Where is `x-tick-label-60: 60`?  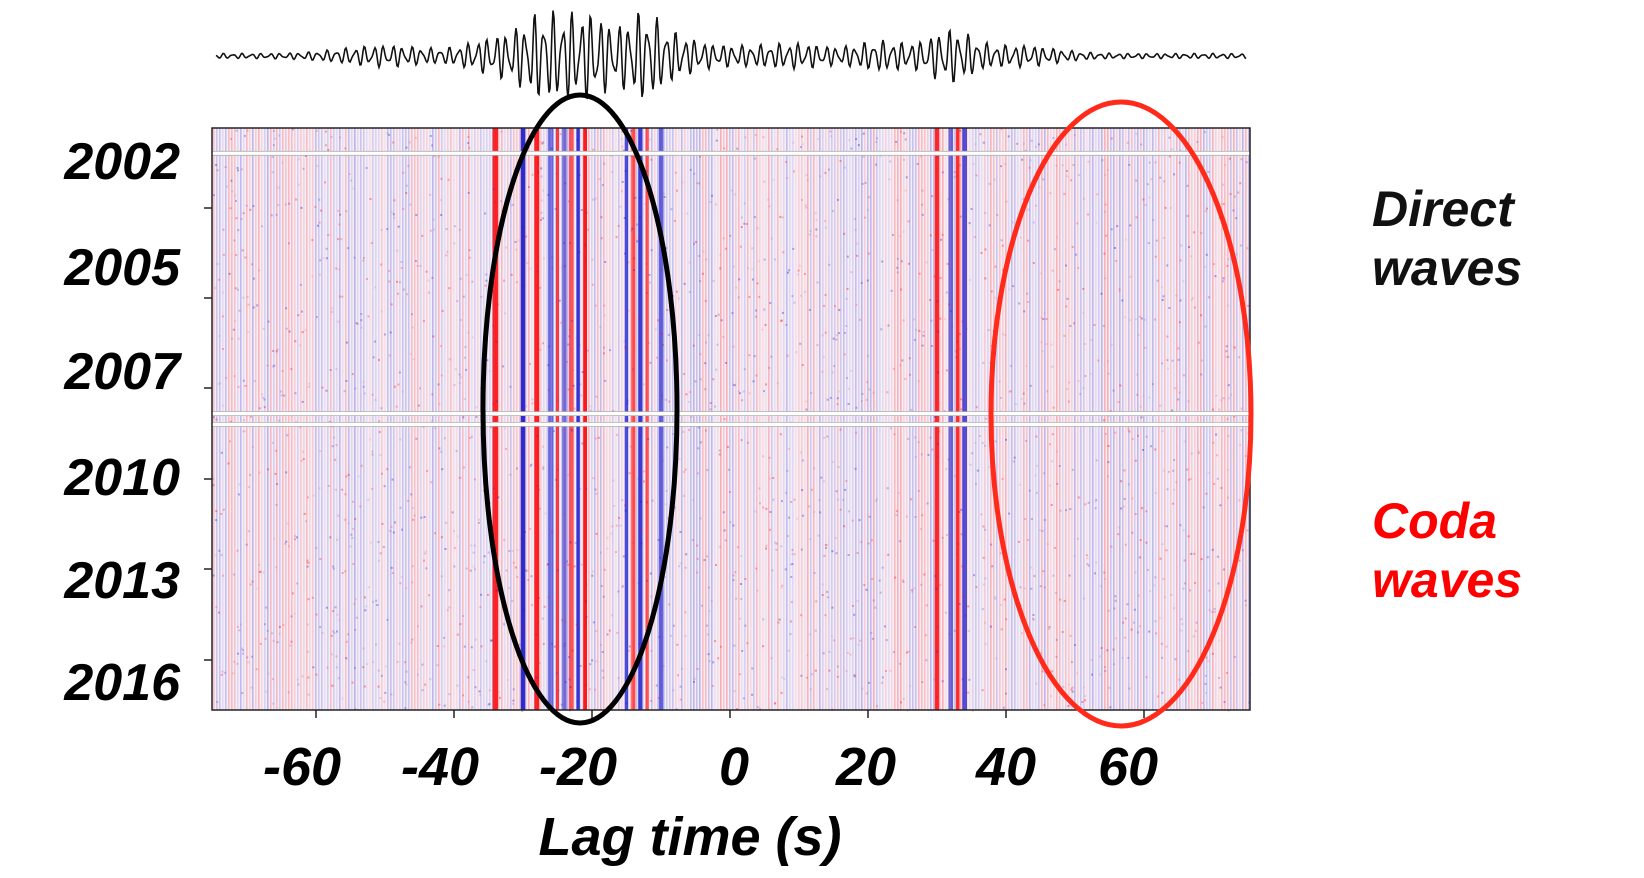 x-tick-label-60: 60 is located at coordinates (1128, 767).